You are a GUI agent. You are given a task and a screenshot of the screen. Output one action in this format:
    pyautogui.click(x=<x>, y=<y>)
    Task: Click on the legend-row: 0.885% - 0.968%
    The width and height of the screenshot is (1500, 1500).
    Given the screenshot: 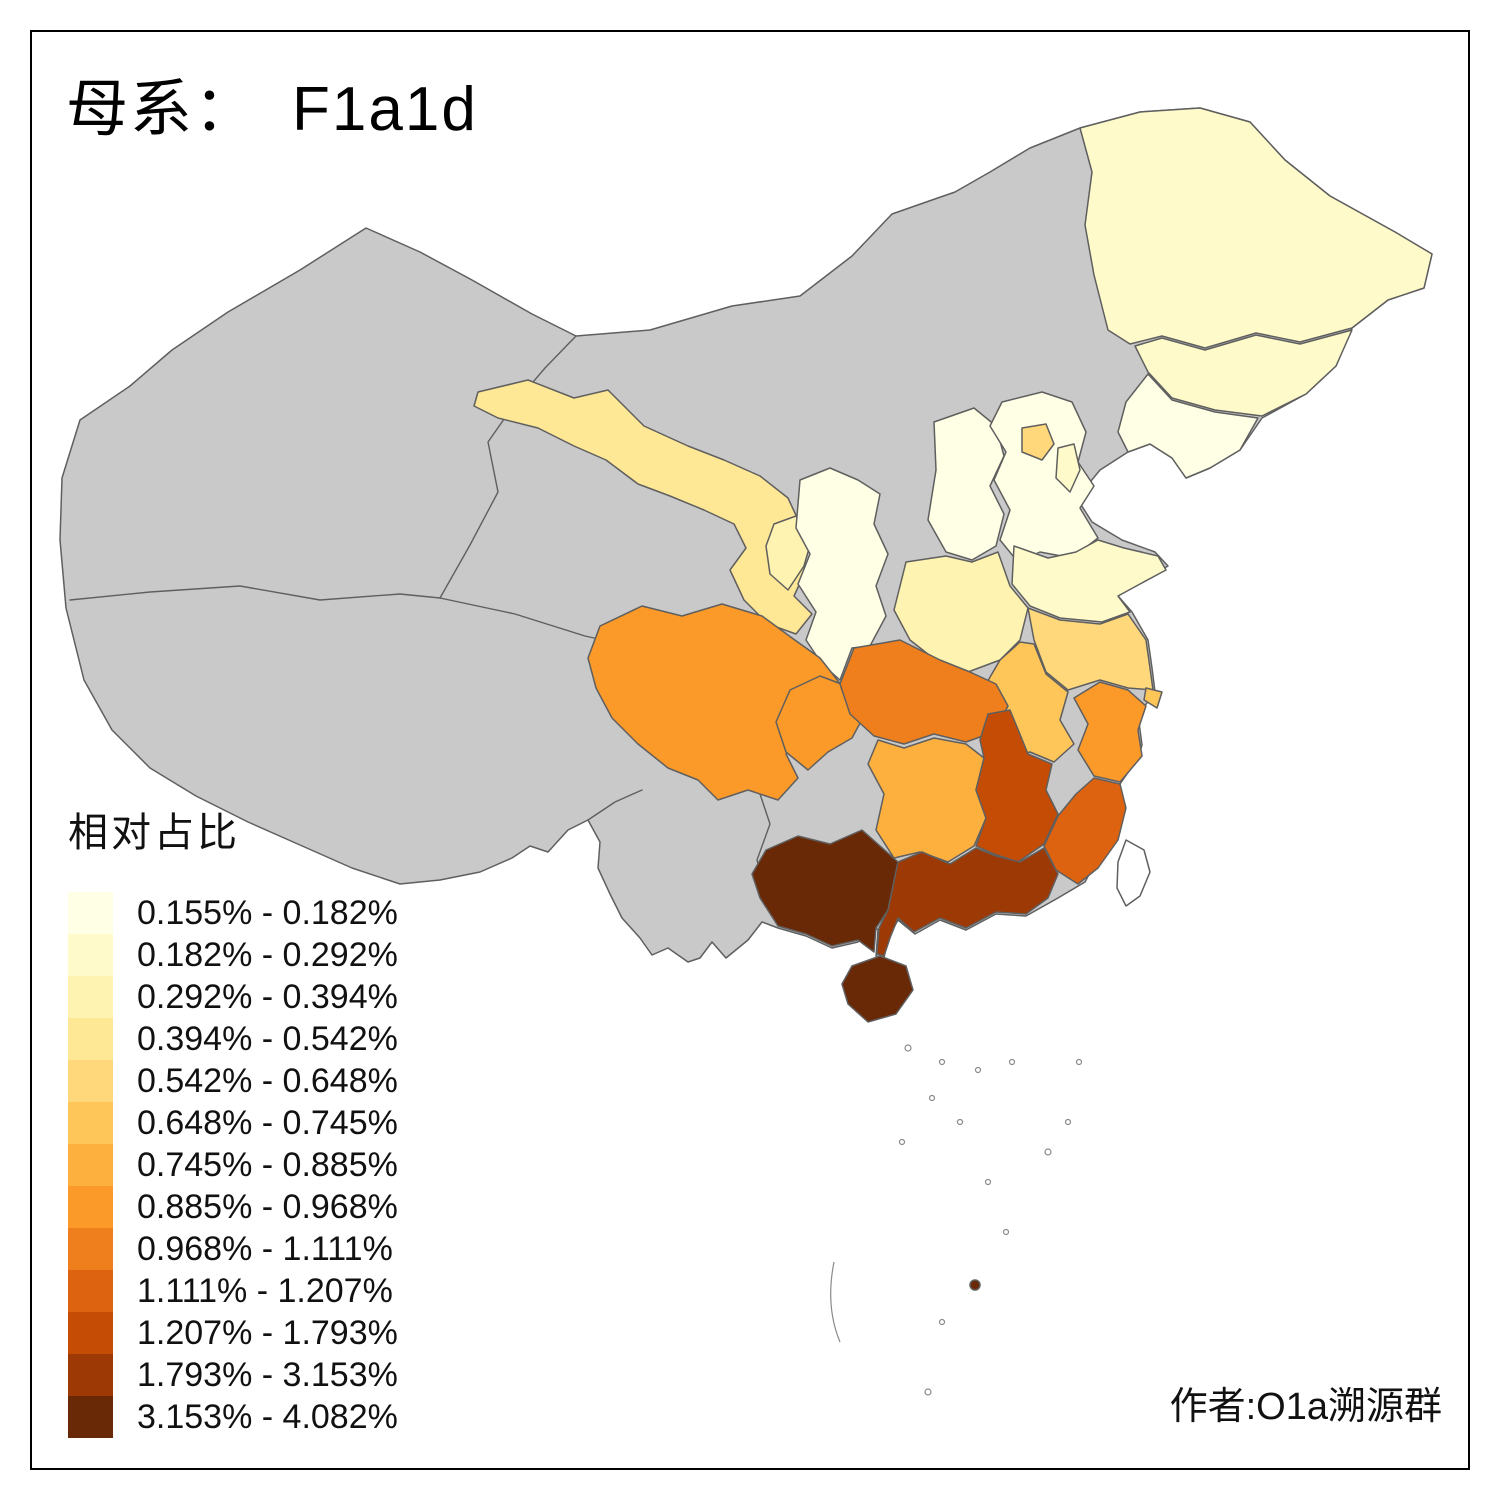 What is the action you would take?
    pyautogui.click(x=233, y=1207)
    